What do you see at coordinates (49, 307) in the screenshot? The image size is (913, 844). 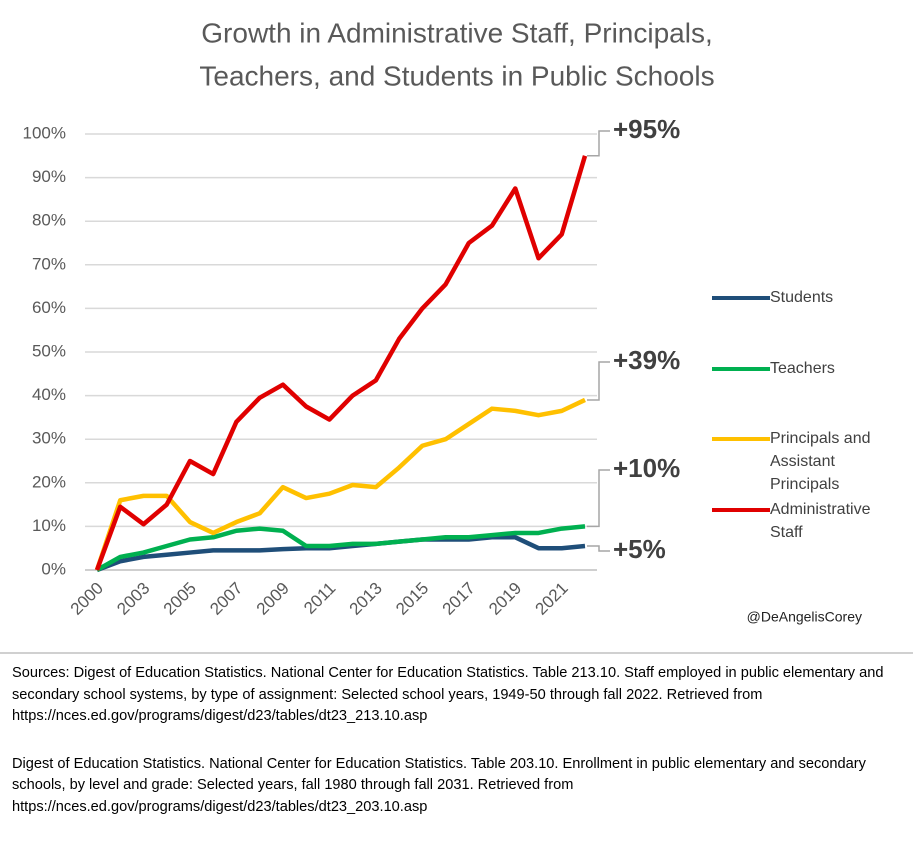 I see `y-tick-label: 60%` at bounding box center [49, 307].